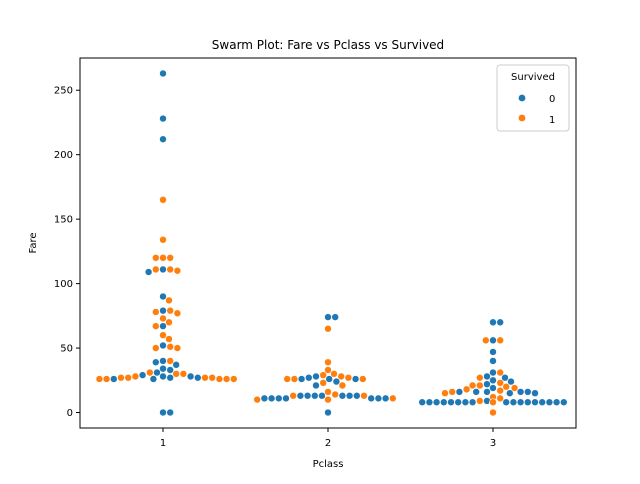 This screenshot has height=484, width=640. What do you see at coordinates (163, 443) in the screenshot?
I see `x-tick-label-0: 1` at bounding box center [163, 443].